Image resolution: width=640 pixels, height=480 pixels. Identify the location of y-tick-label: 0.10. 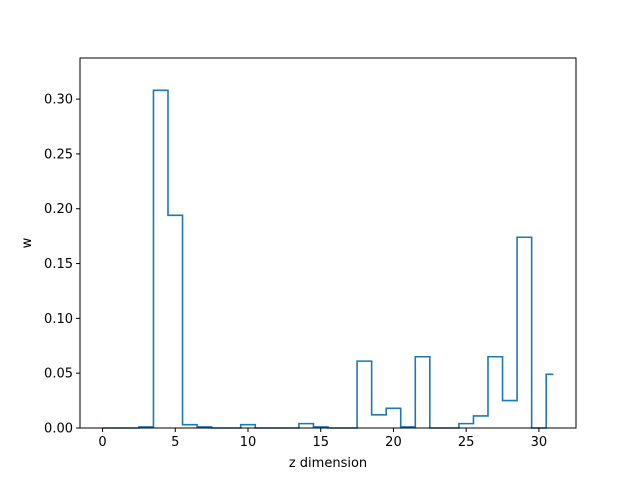
(58, 319).